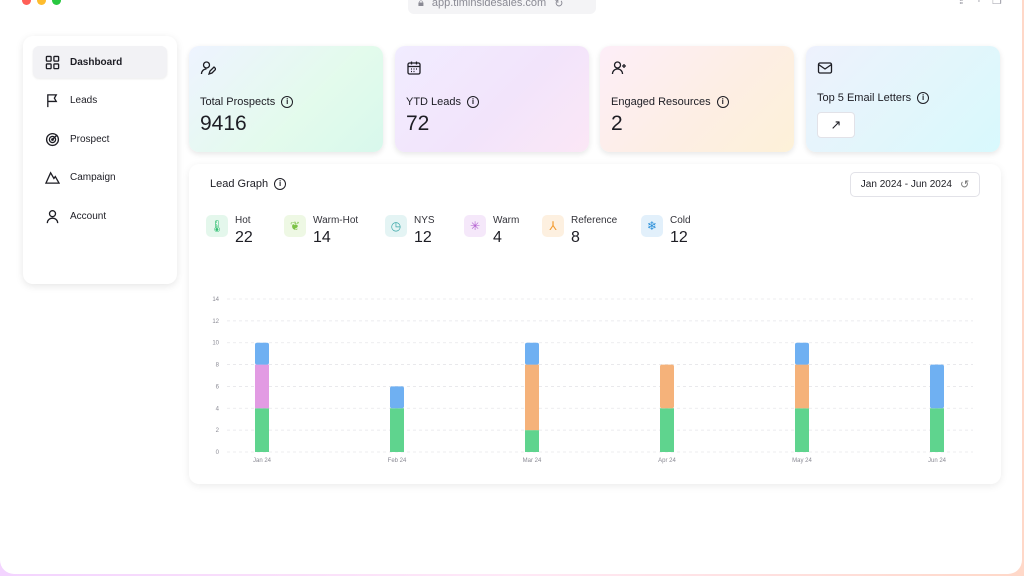  I want to click on sidebar: Dashboard Leads Prospect Campaign A, so click(100, 160).